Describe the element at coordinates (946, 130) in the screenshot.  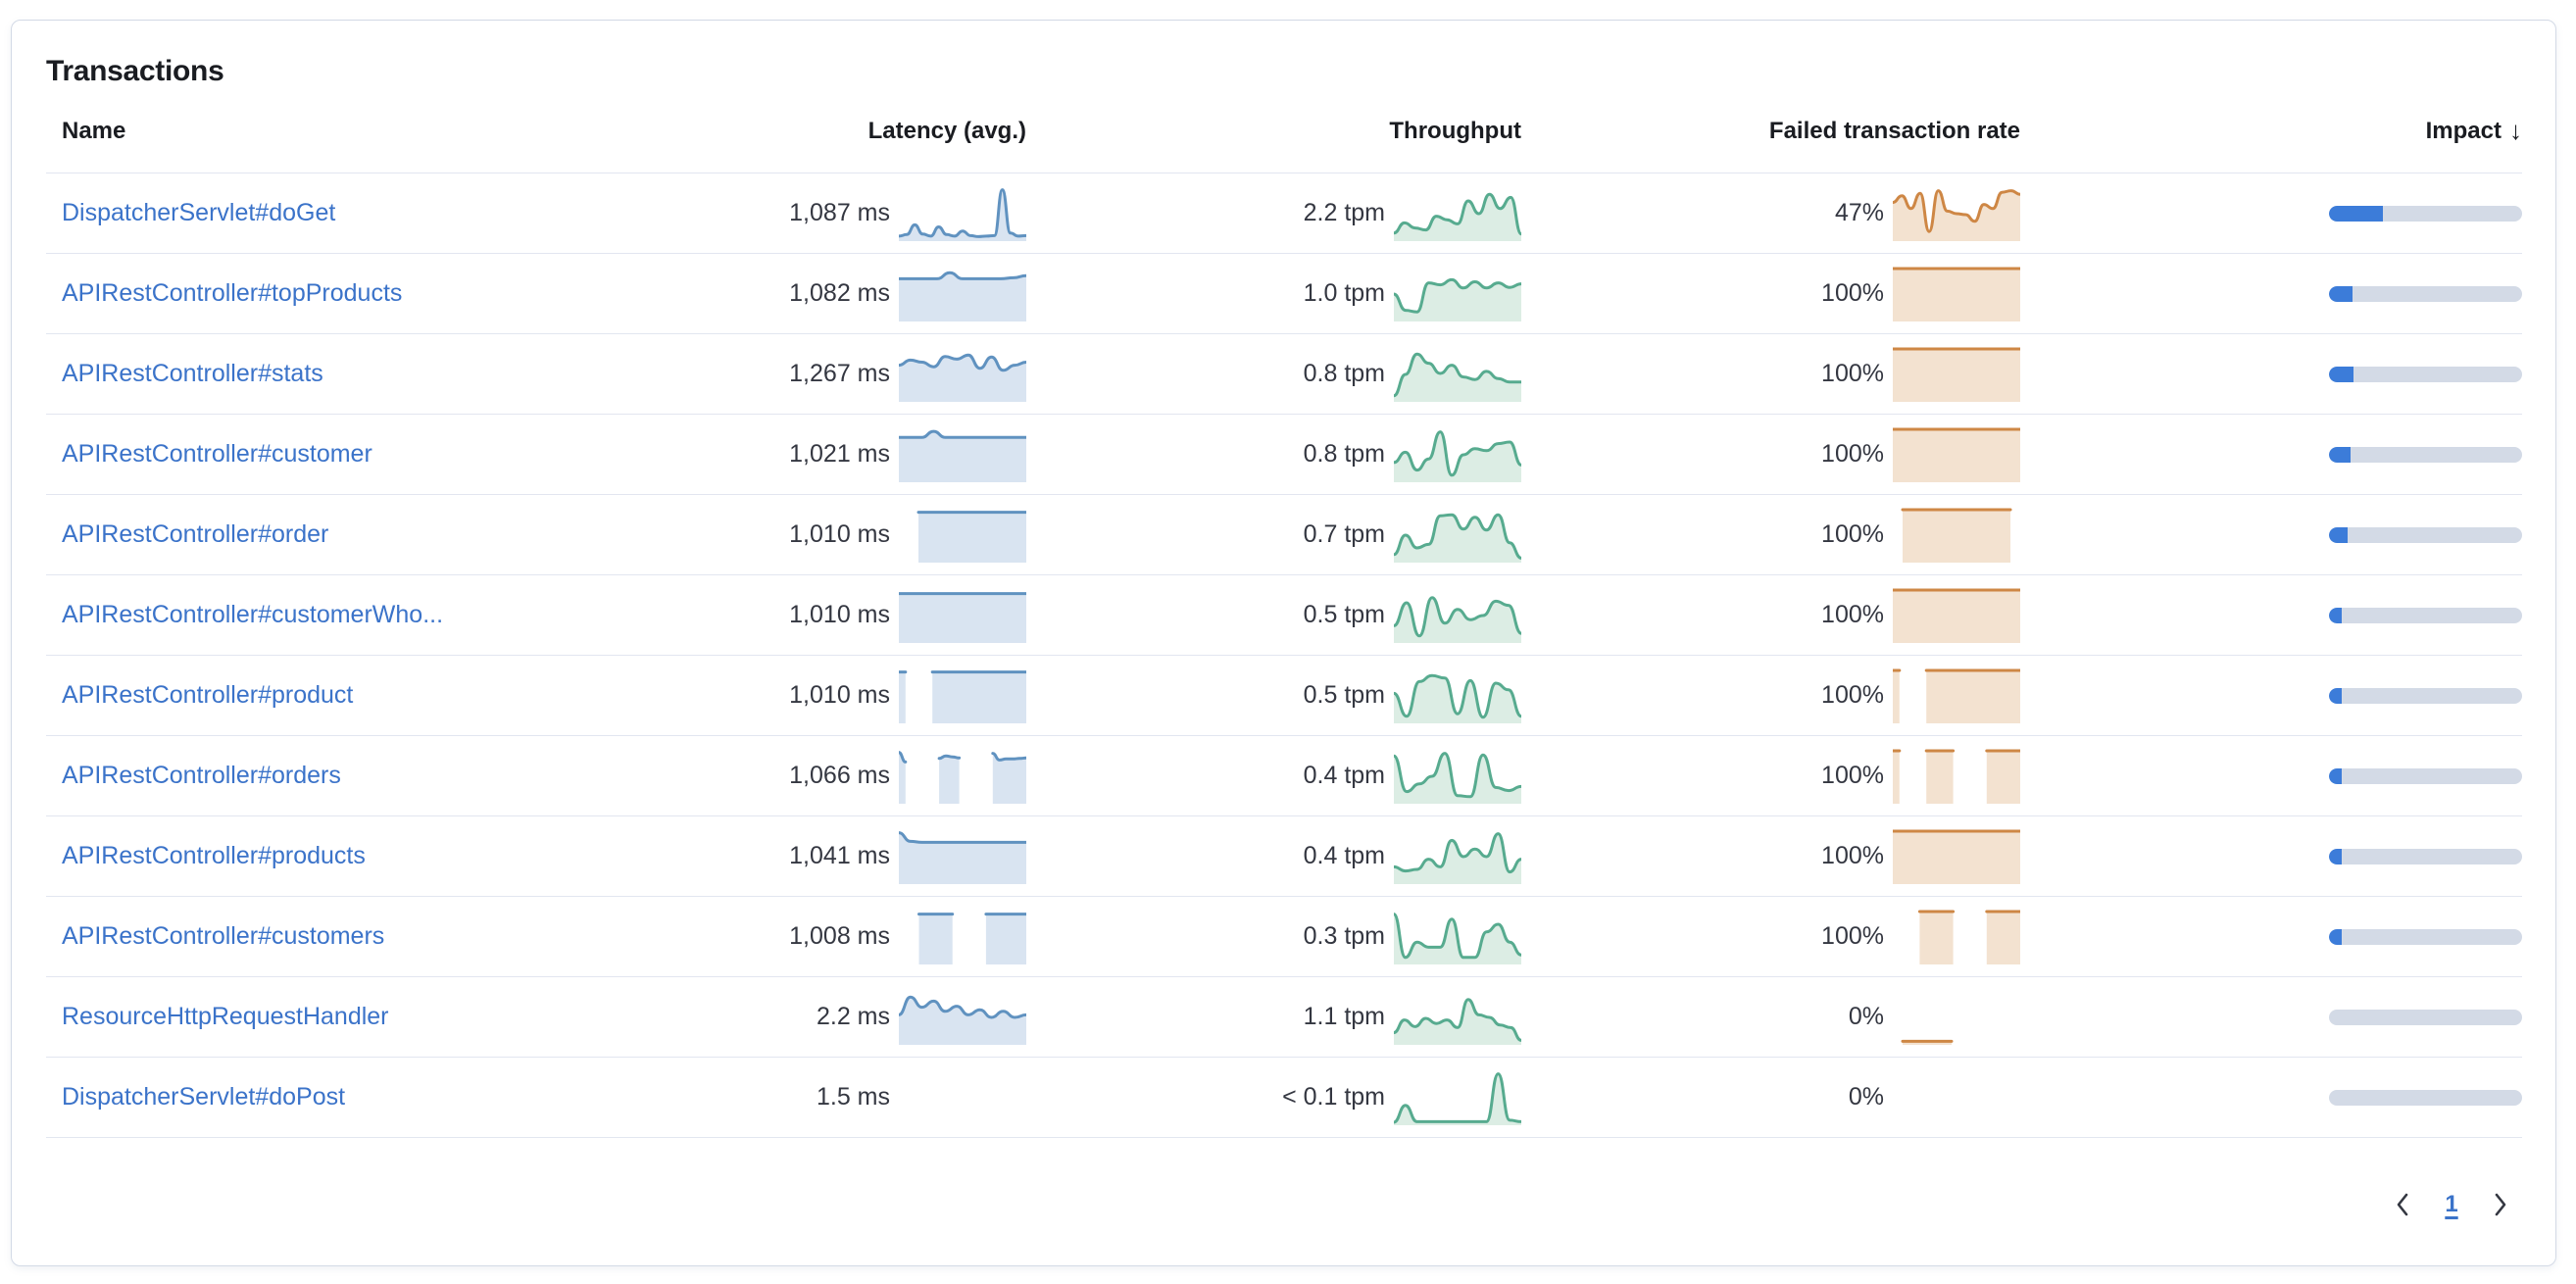
I see `column-header-latency: Latency (avg.)` at that location.